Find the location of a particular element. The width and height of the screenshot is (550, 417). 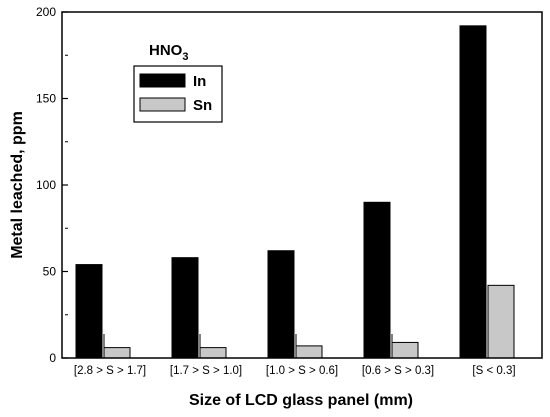

legend: In Sn is located at coordinates (178, 94).